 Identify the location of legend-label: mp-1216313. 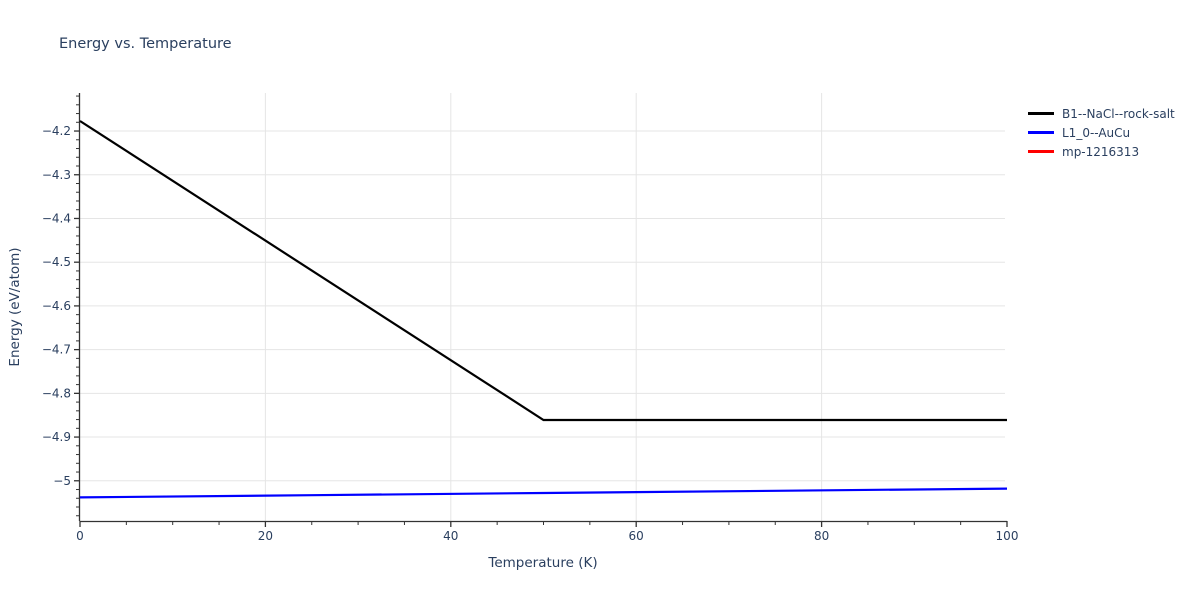
(1101, 151).